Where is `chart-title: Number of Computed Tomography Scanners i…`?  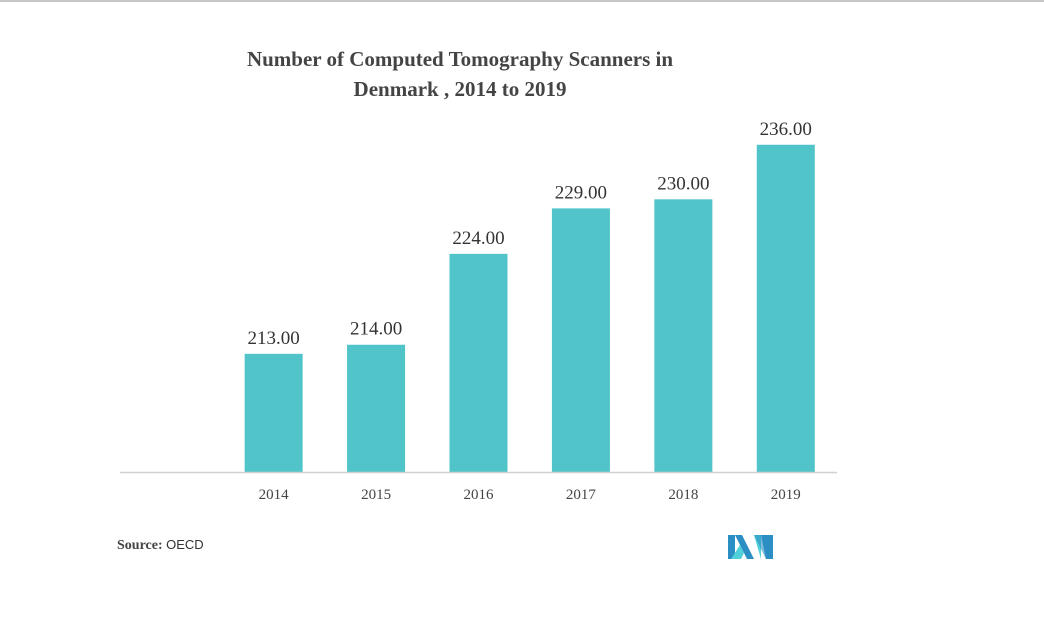
chart-title: Number of Computed Tomography Scanners i… is located at coordinates (460, 74).